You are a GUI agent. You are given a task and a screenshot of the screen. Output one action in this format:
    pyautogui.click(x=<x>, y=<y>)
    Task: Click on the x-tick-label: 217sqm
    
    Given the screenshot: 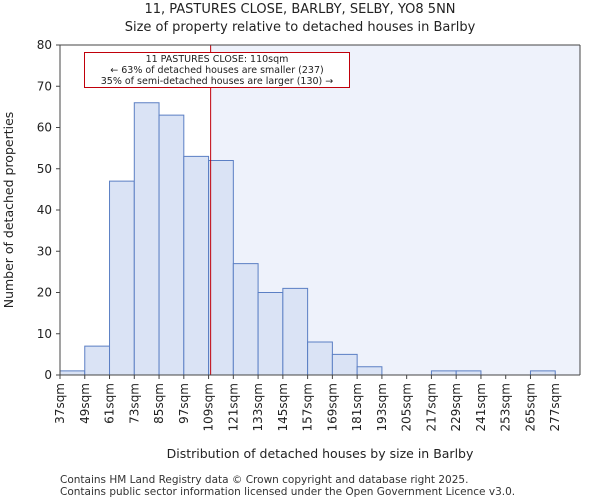 What is the action you would take?
    pyautogui.click(x=431, y=407)
    